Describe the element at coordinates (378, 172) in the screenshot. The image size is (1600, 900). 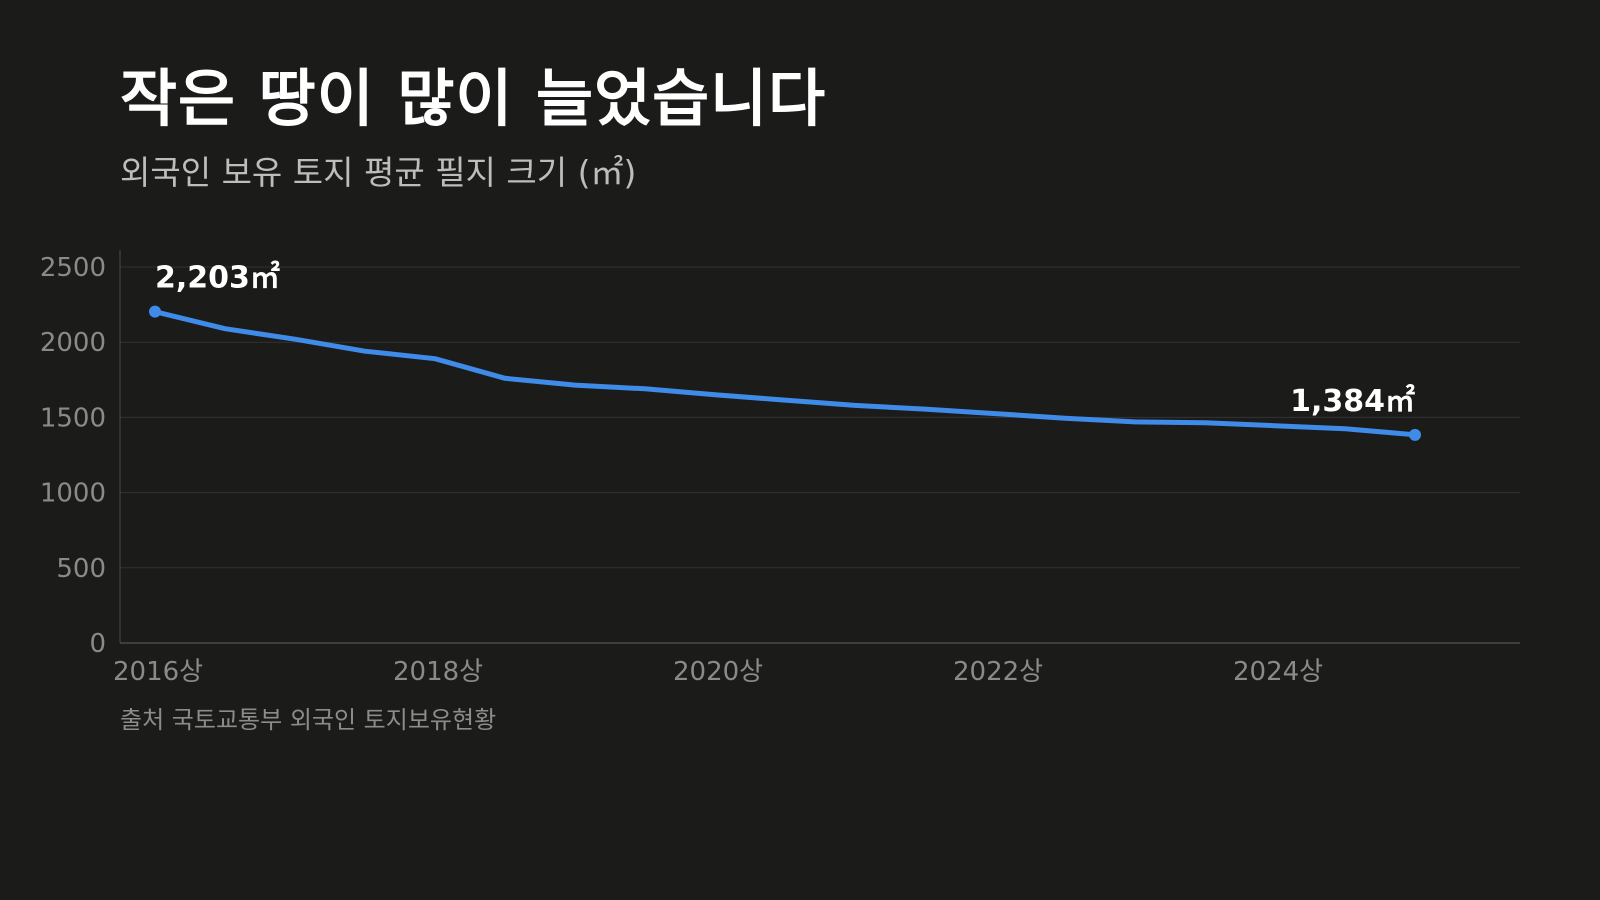
I see `chart-subtitle: 외국인 보유 토지 평균 필지 크기 (㎡)` at that location.